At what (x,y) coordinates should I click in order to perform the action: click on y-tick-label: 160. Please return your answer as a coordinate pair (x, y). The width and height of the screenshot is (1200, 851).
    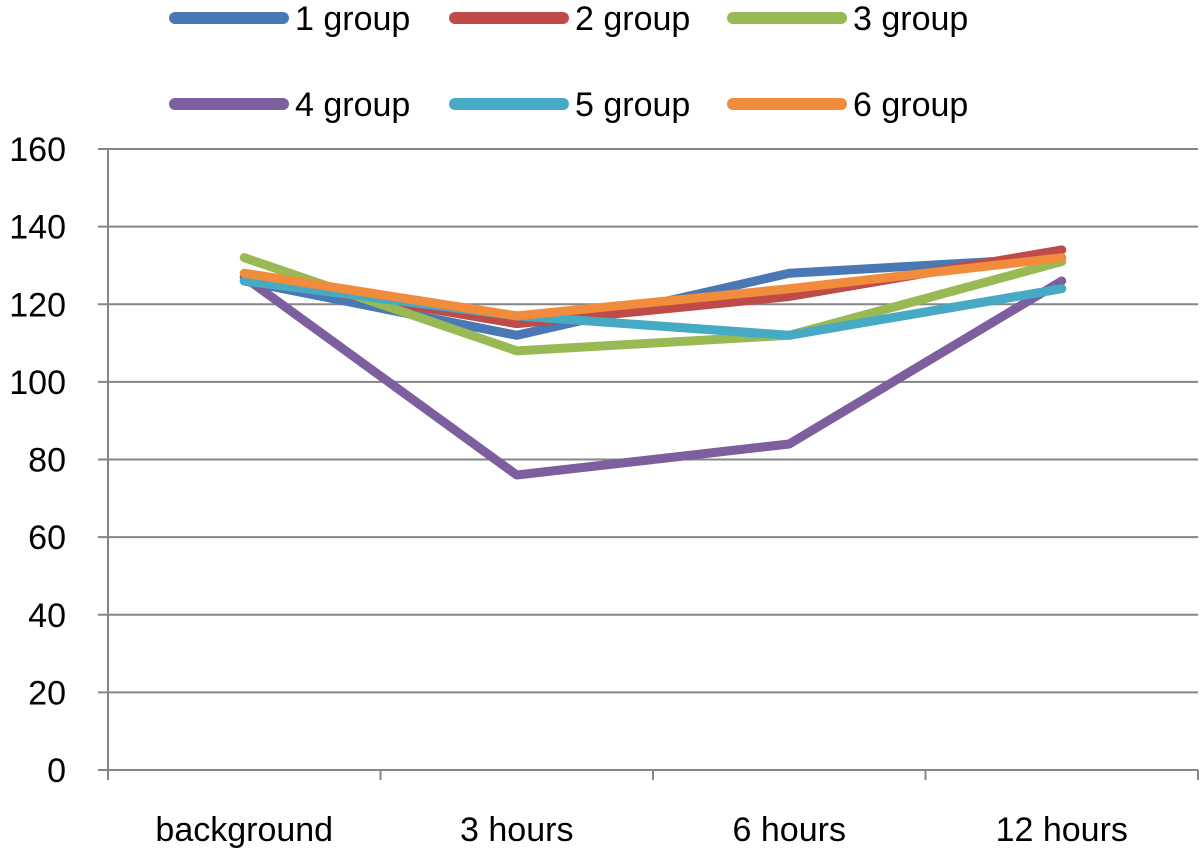
    Looking at the image, I should click on (37, 150).